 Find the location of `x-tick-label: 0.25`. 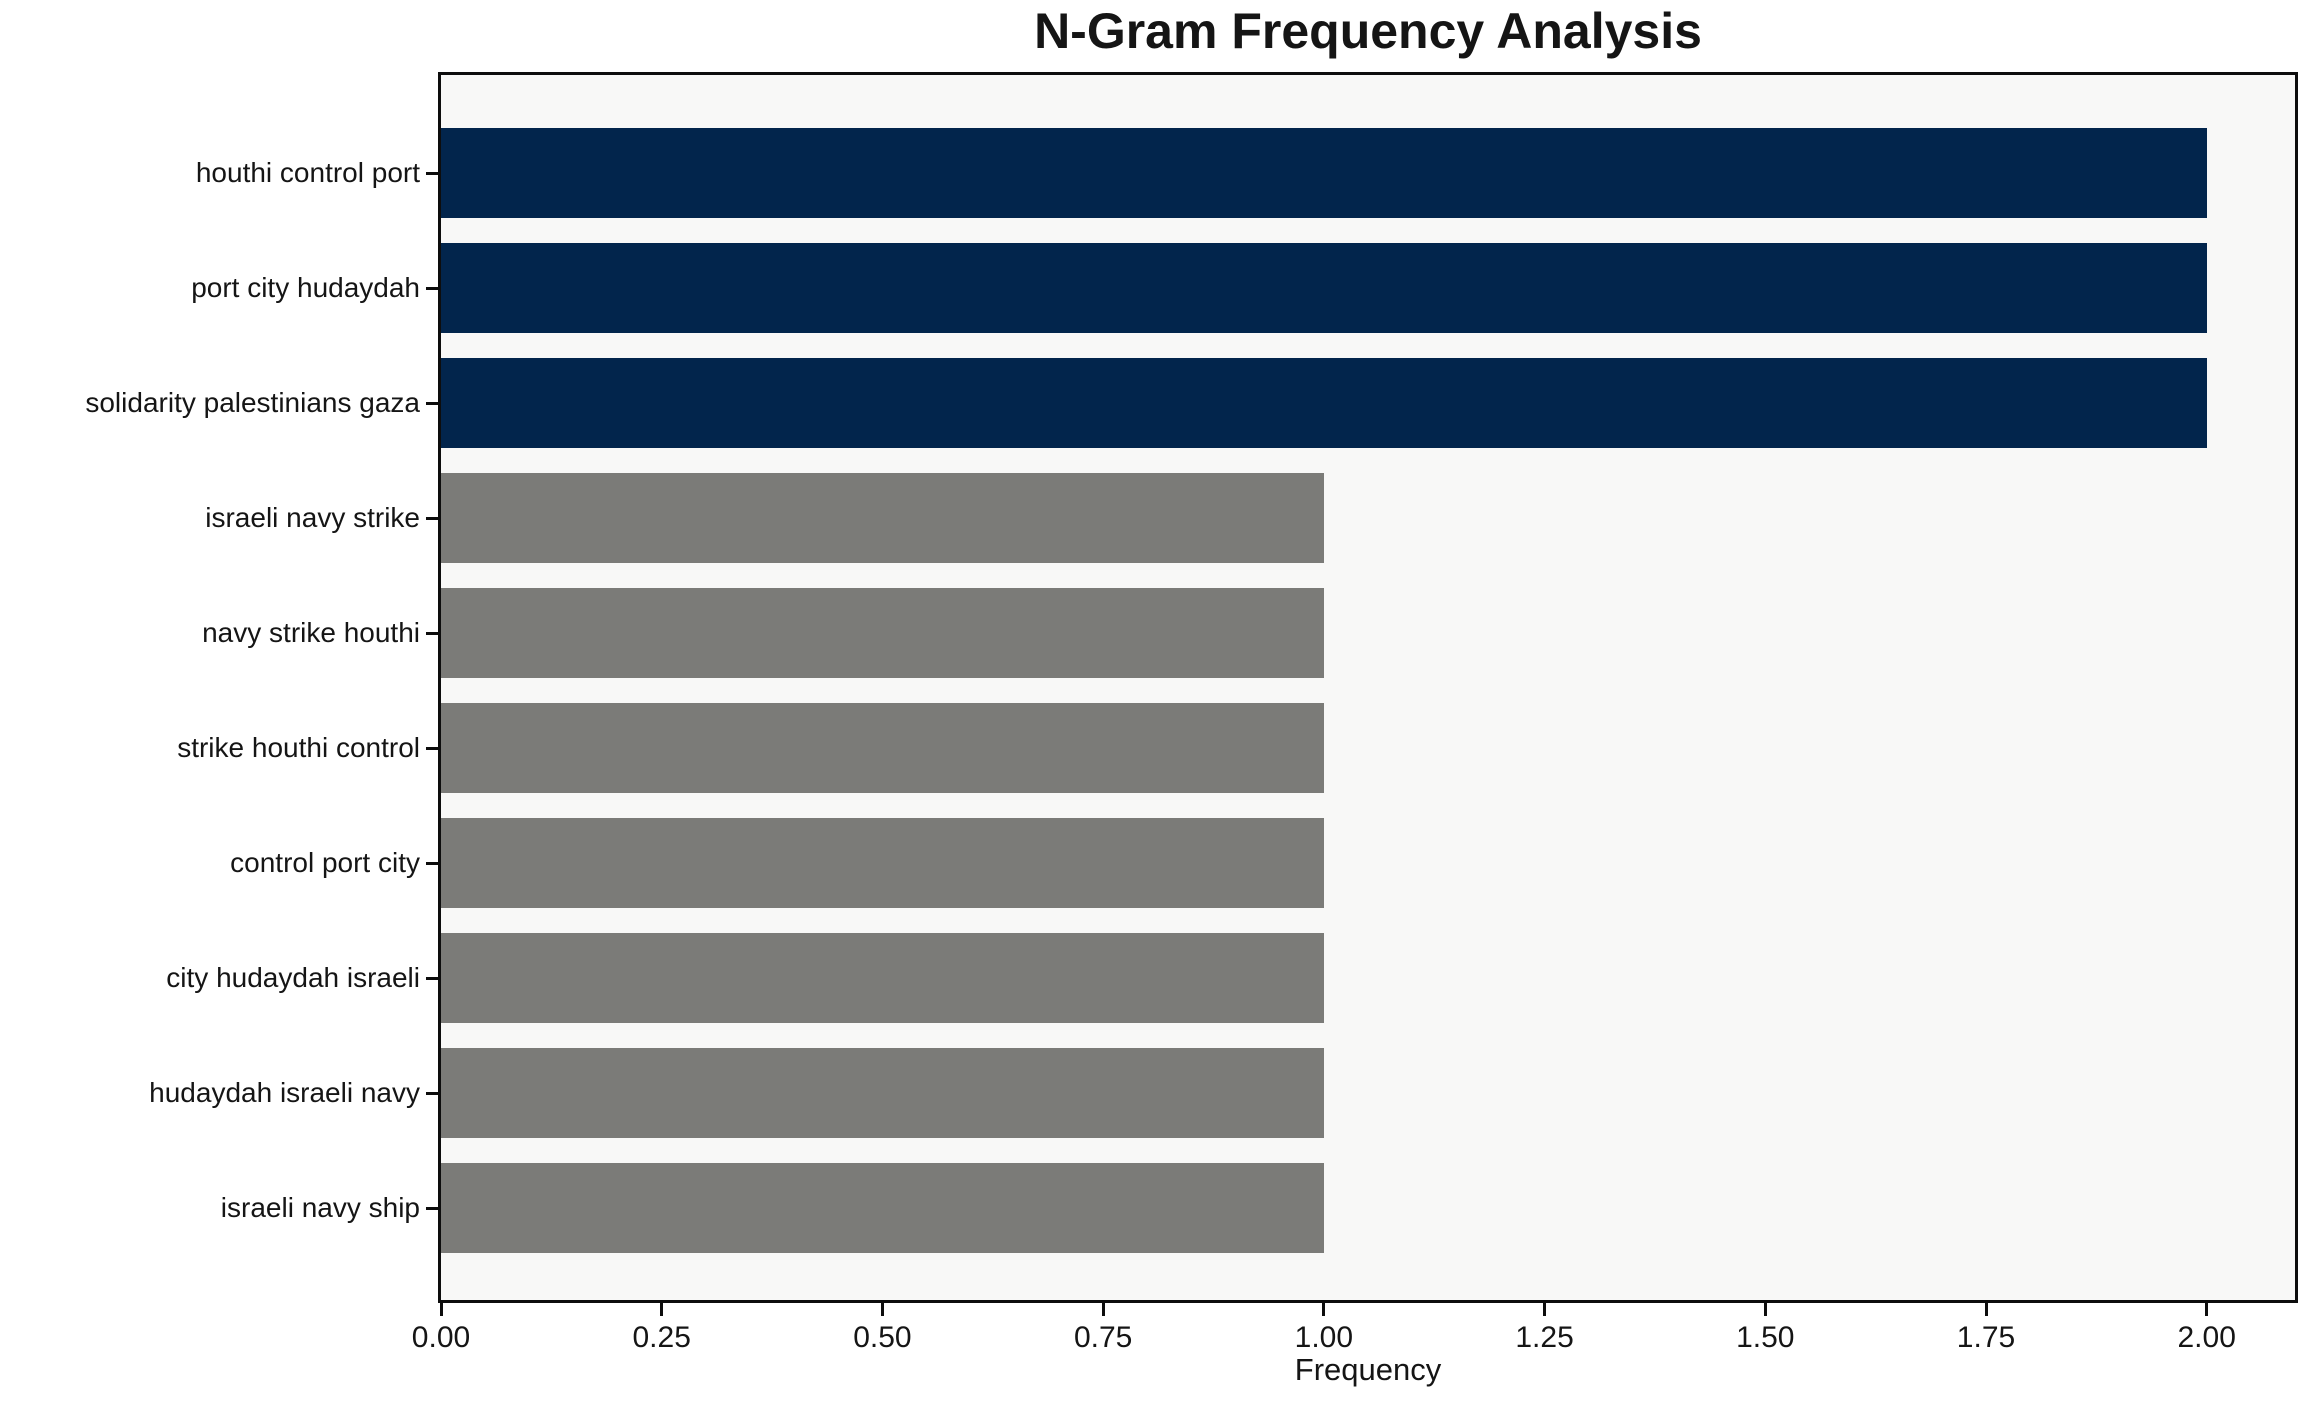

x-tick-label: 0.25 is located at coordinates (661, 1337).